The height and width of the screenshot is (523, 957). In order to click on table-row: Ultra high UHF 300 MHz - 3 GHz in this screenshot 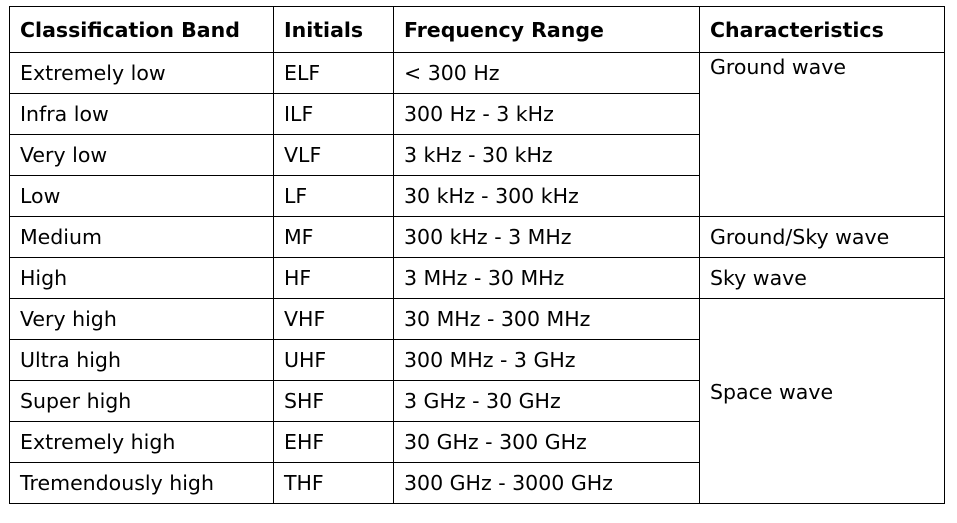, I will do `click(477, 360)`.